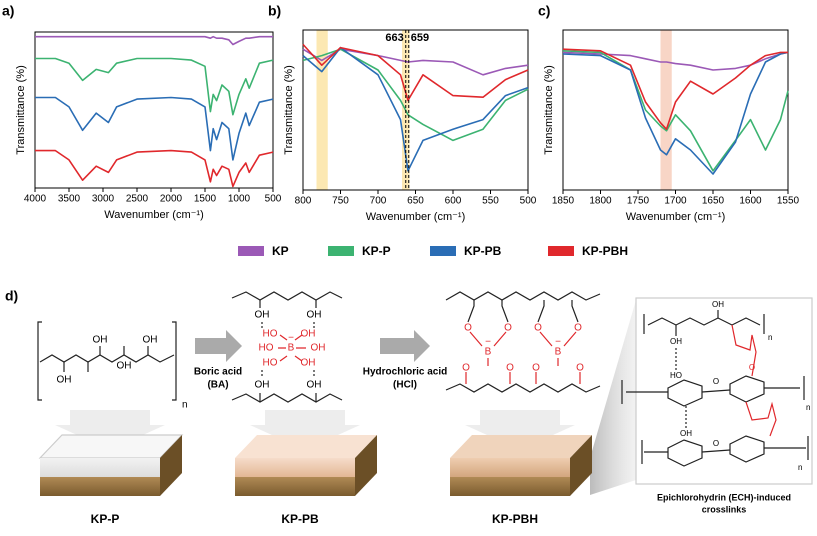 The width and height of the screenshot is (817, 536). I want to click on plot-frame, so click(415, 110).